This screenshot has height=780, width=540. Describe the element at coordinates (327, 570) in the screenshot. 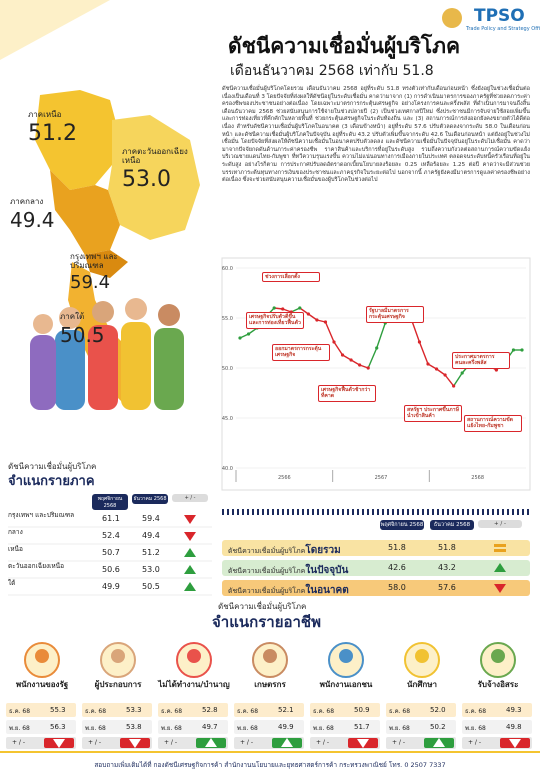

I see `index-label-emphasis: ในปัจจุบัน` at that location.